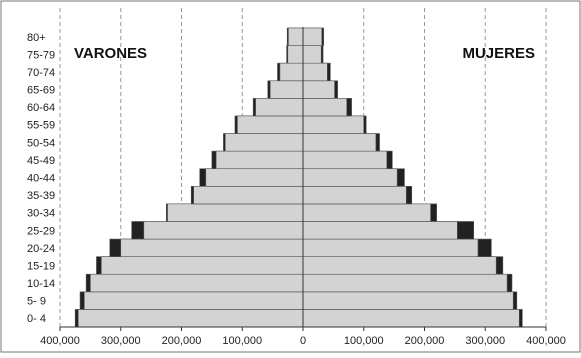  Describe the element at coordinates (36, 319) in the screenshot. I see `age-group-label: 0- 4` at that location.